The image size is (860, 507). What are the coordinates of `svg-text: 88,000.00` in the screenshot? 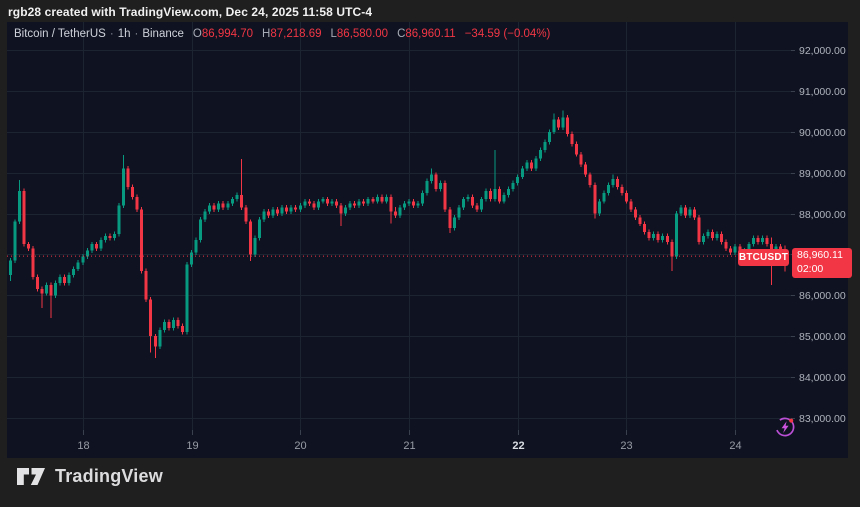 It's located at (822, 215).